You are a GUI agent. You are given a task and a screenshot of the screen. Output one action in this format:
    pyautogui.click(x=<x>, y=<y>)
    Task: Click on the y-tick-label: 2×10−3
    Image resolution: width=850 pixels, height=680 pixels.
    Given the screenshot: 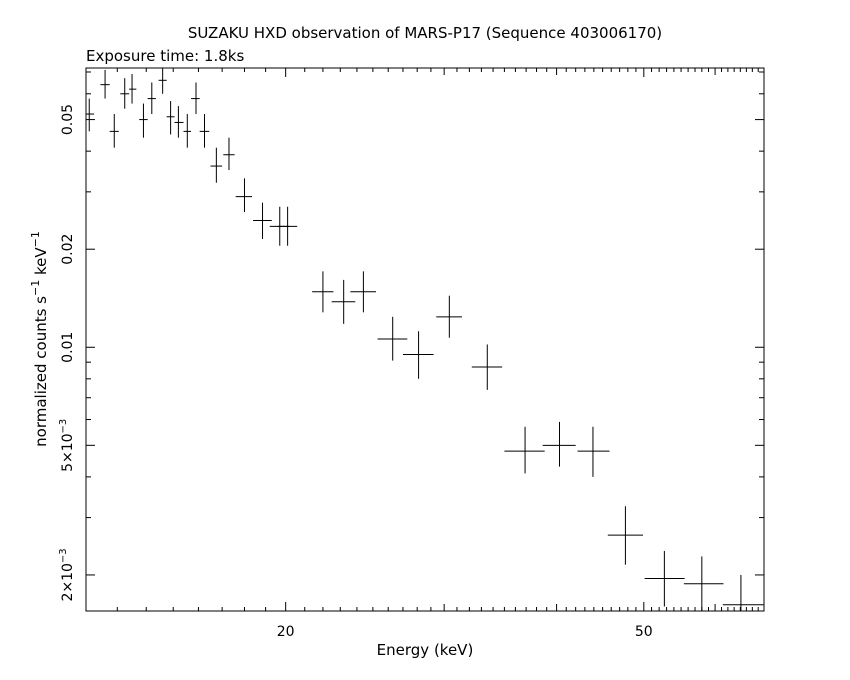 What is the action you would take?
    pyautogui.click(x=67, y=574)
    